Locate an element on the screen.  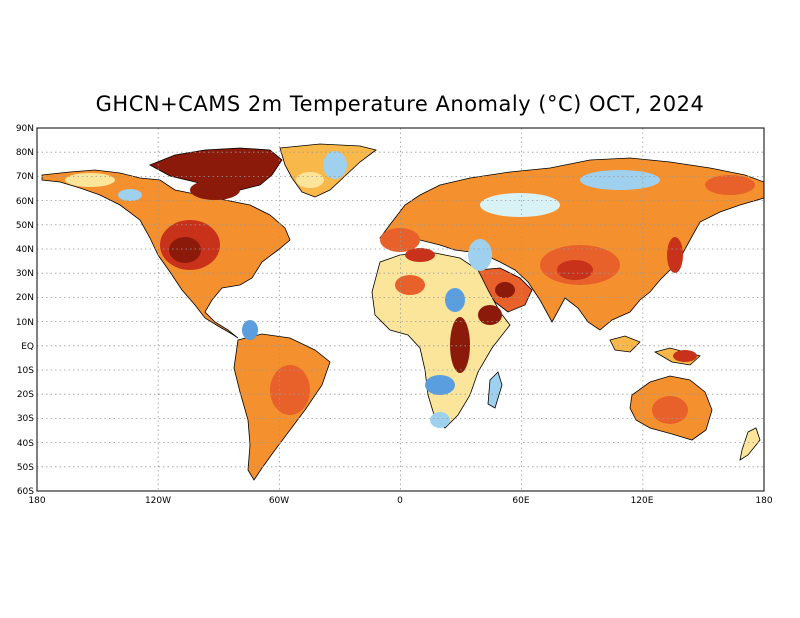
lat-label: 80N is located at coordinates (25, 153).